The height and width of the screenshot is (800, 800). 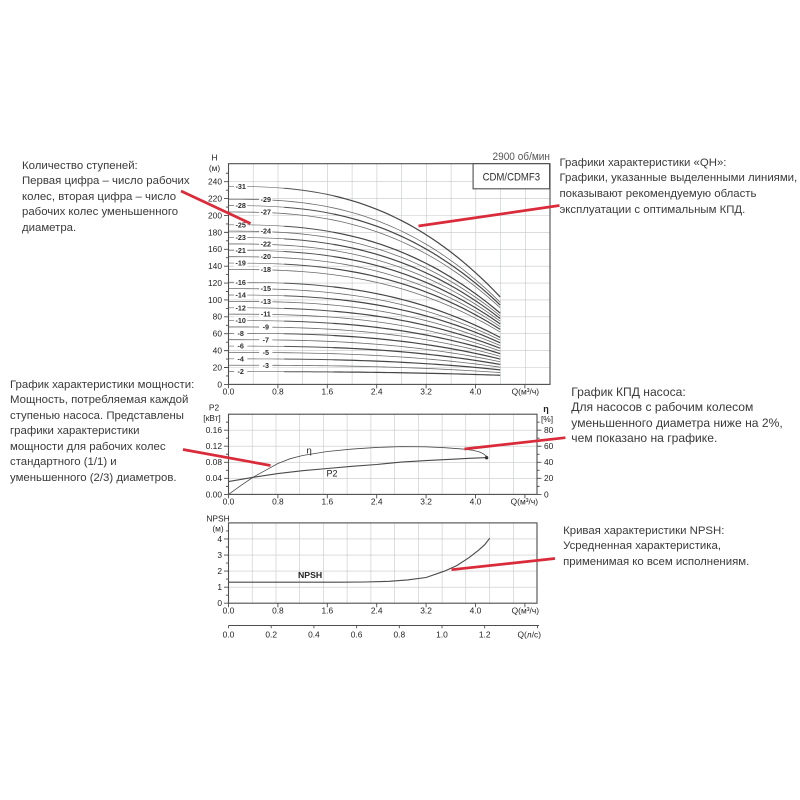 I want to click on svg-text: -15, so click(x=266, y=288).